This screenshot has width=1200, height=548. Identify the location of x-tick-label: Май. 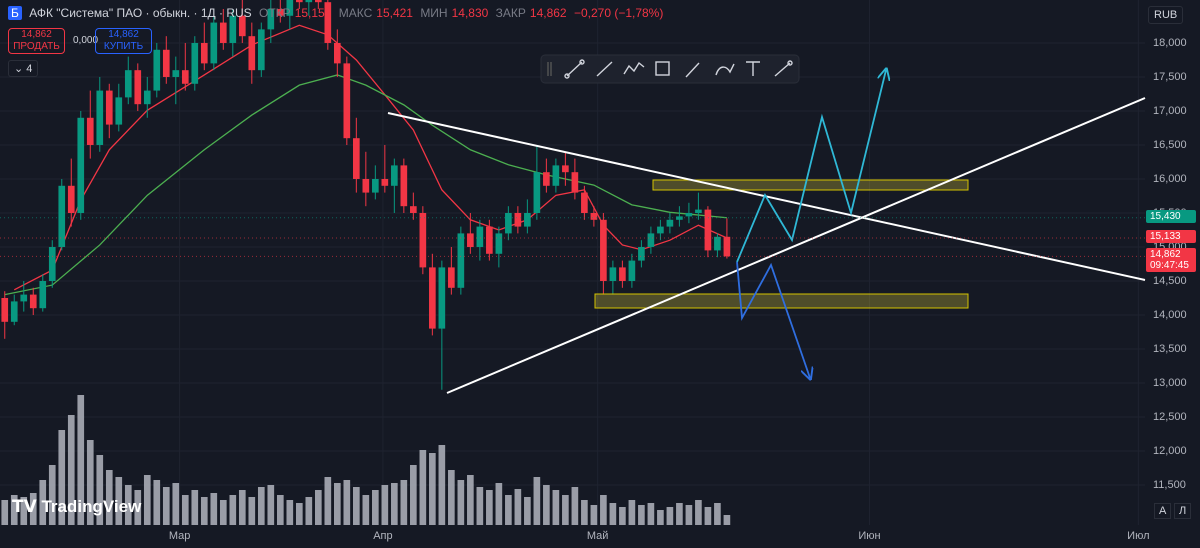
(598, 536).